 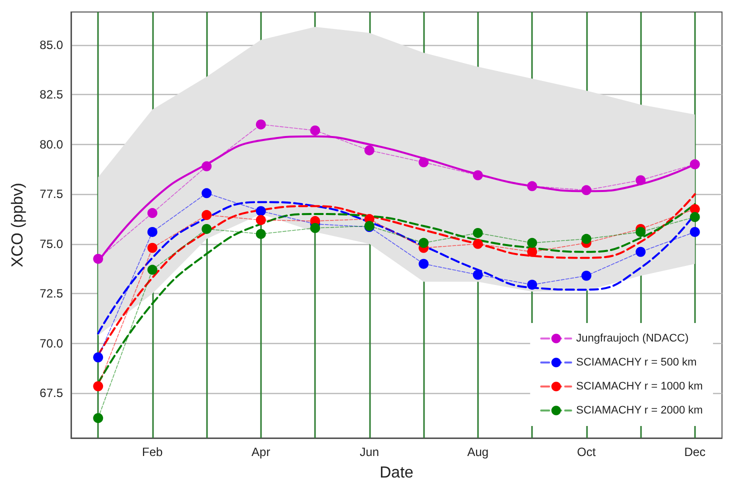 I want to click on x-tick-label: Jun, so click(x=370, y=452).